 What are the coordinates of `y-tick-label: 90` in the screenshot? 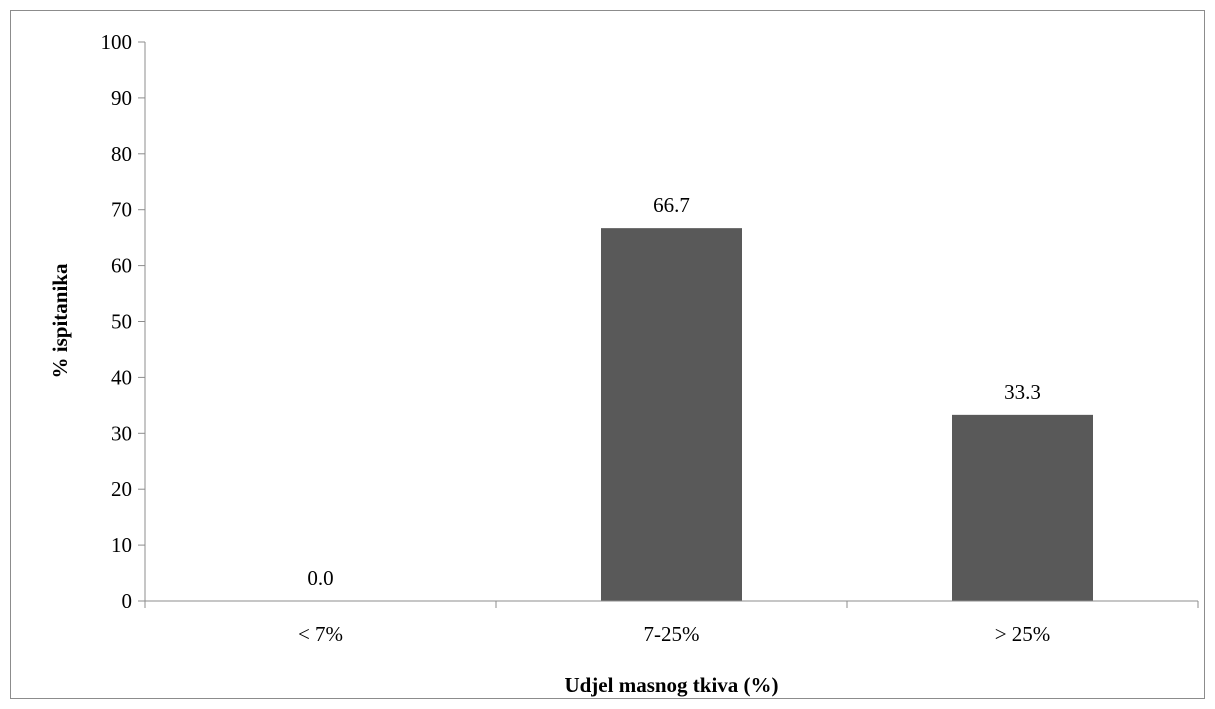 It's located at (121, 98).